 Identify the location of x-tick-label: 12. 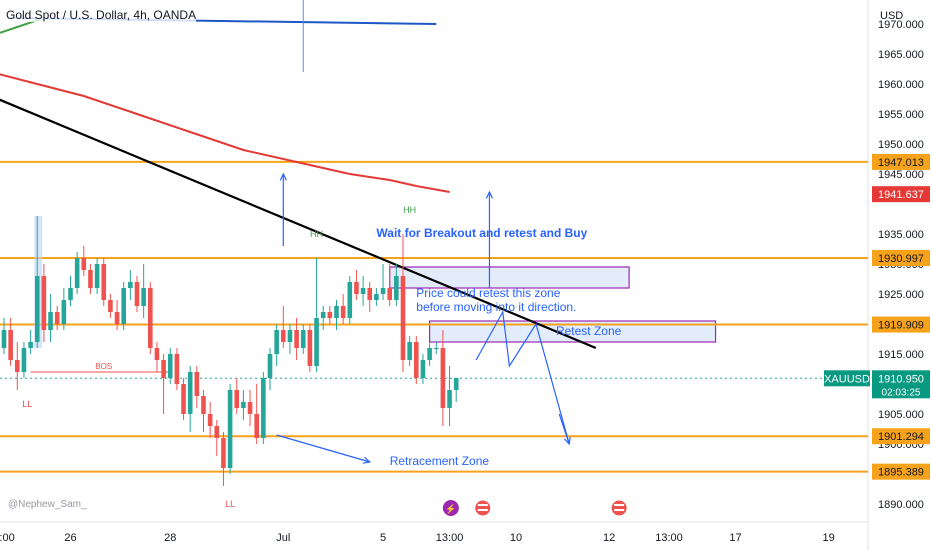
(609, 538).